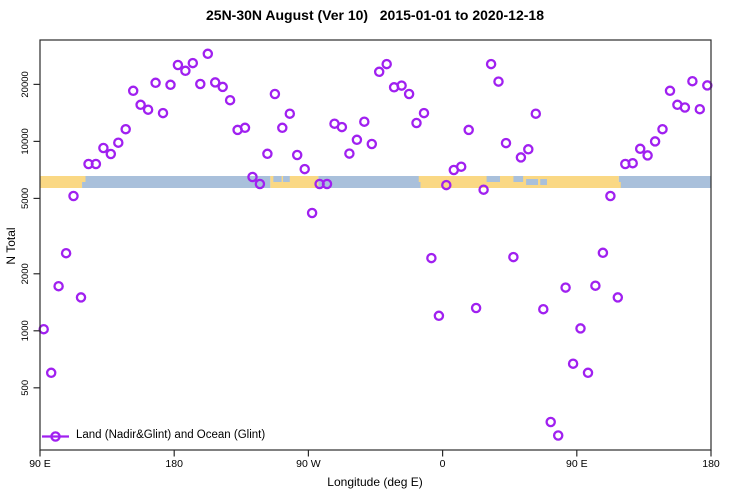 Image resolution: width=750 pixels, height=500 pixels. I want to click on land-ocean-band, so click(375, 182).